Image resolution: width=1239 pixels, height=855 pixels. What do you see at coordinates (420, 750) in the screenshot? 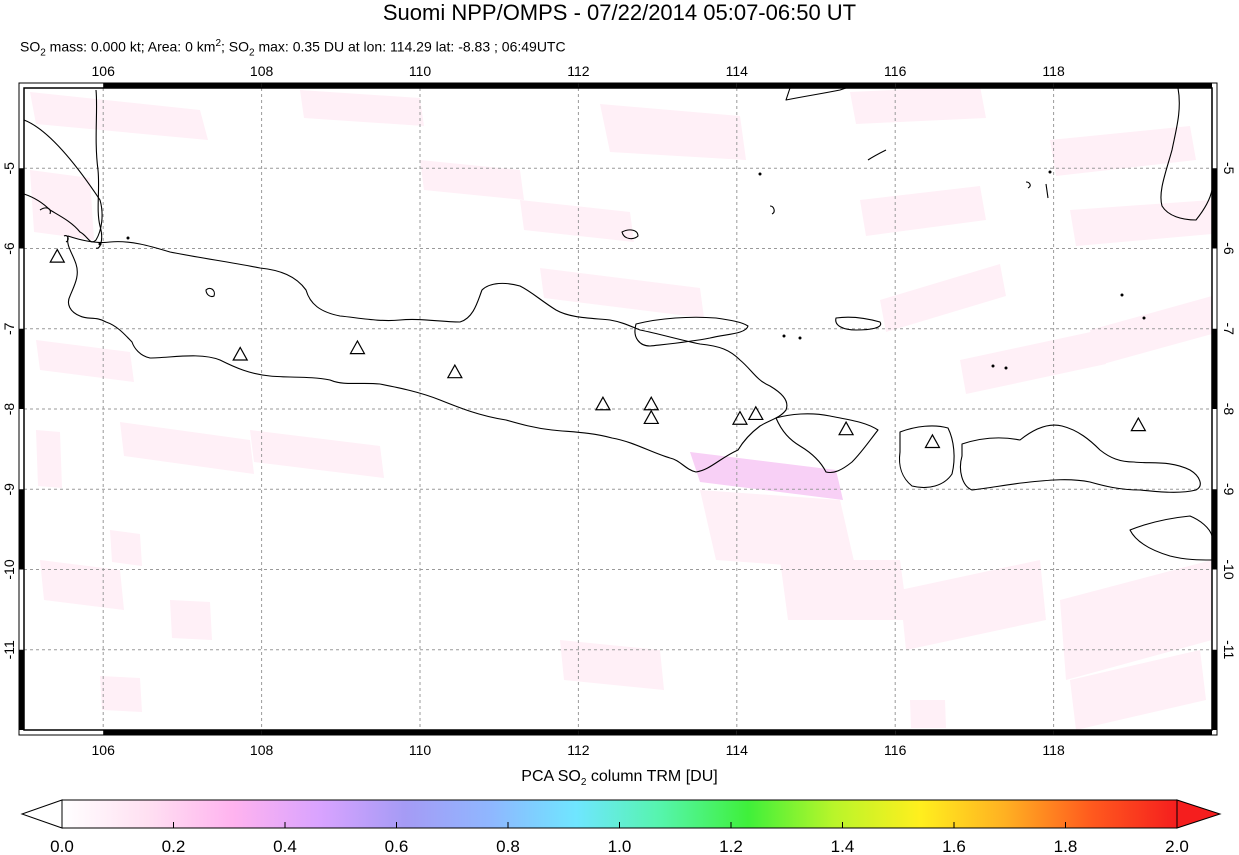
I see `lon-tick-label-bottom: 110` at bounding box center [420, 750].